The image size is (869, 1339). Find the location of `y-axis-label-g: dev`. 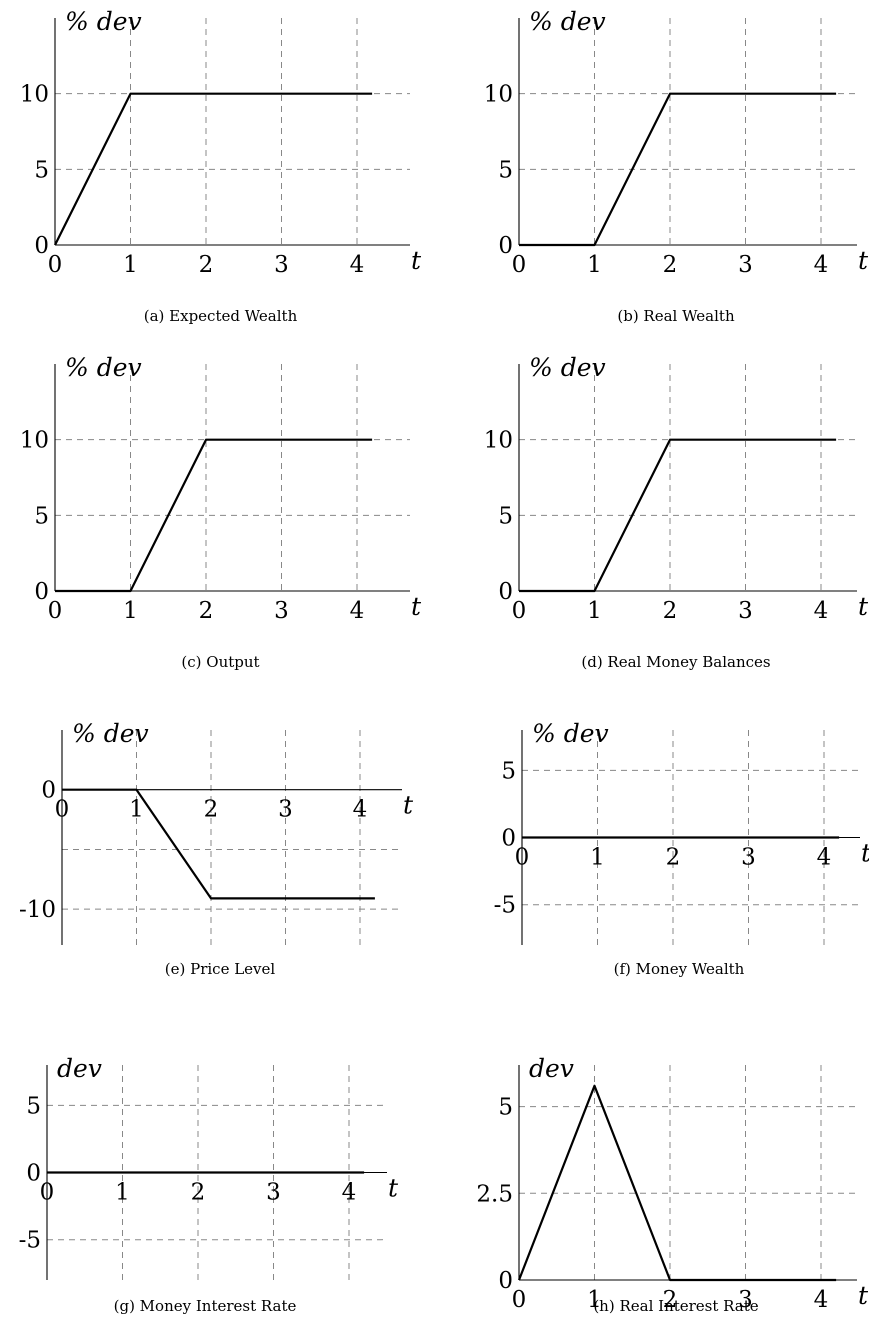

y-axis-label-g: dev is located at coordinates (79, 1068).